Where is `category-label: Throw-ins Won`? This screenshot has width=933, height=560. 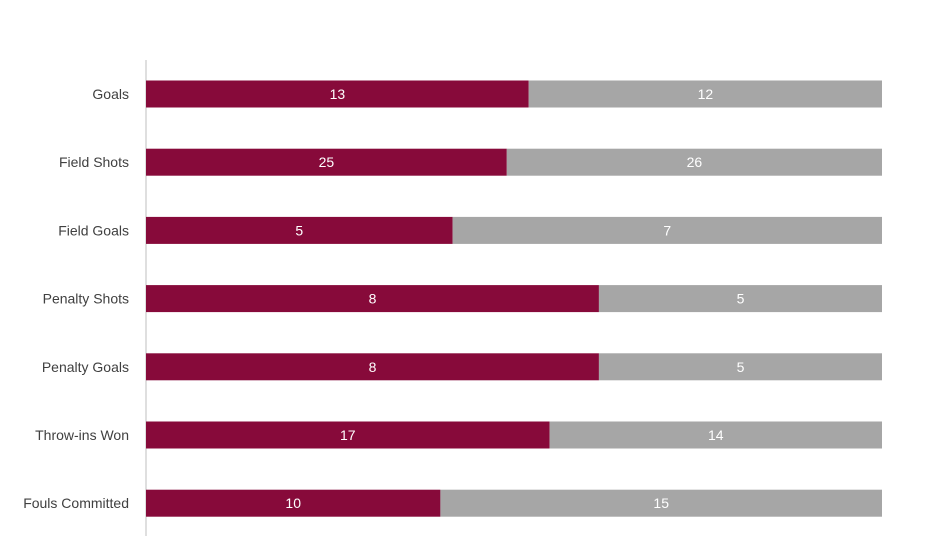 category-label: Throw-ins Won is located at coordinates (82, 435).